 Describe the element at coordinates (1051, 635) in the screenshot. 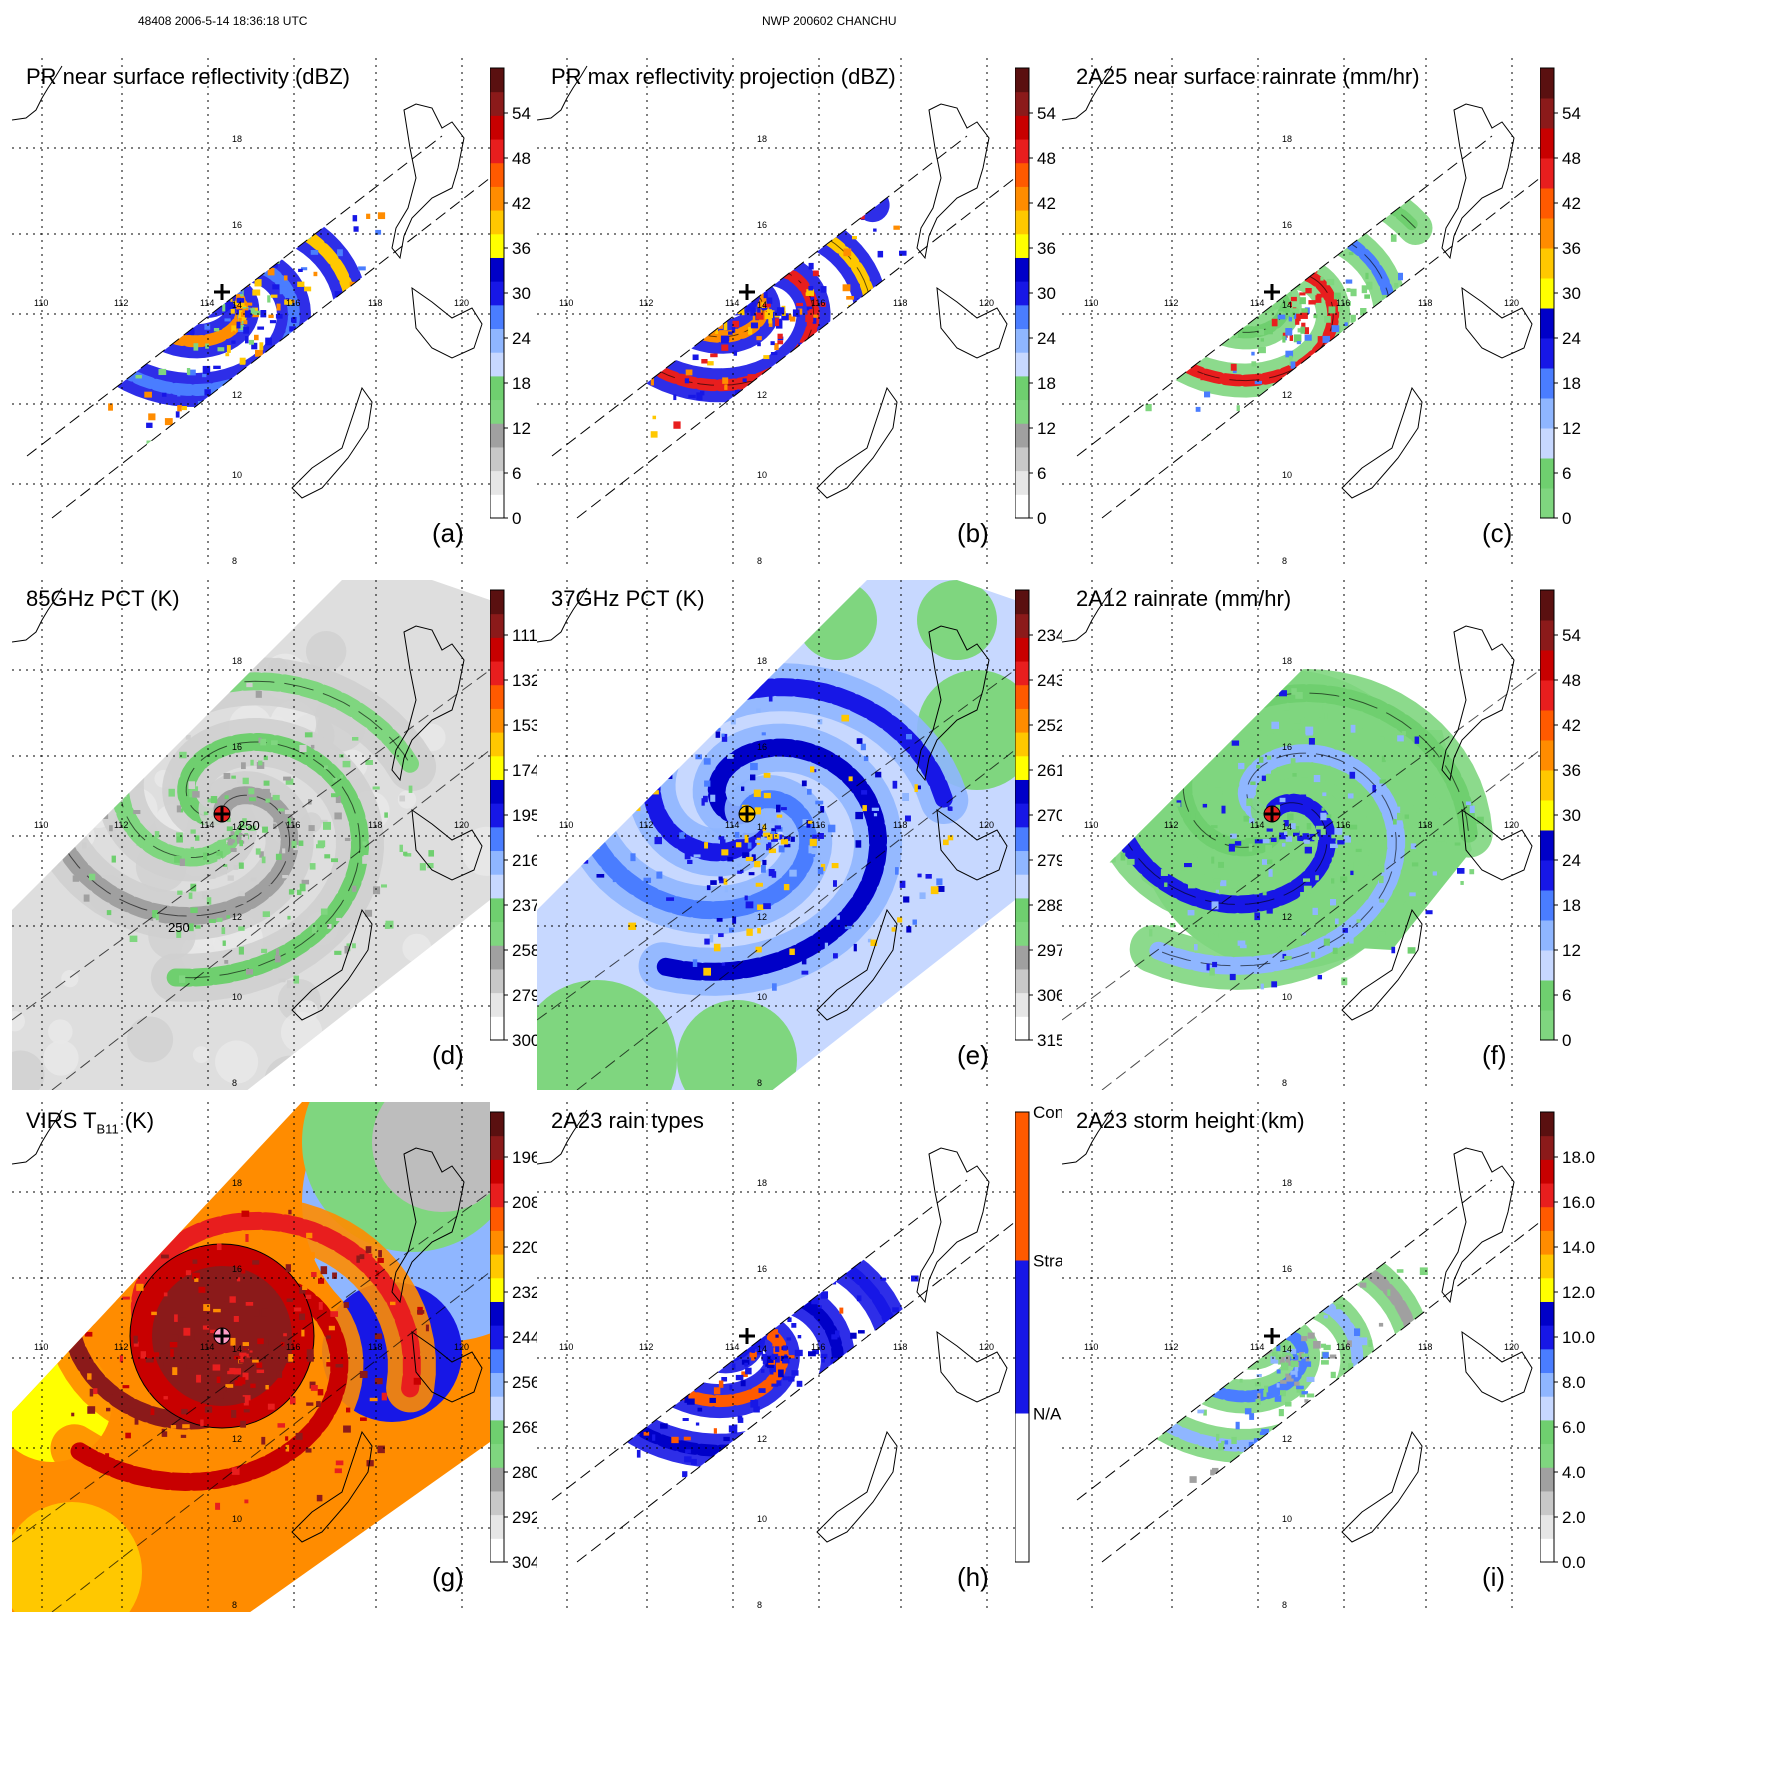

I see `colorbar-tick-label: 234` at that location.